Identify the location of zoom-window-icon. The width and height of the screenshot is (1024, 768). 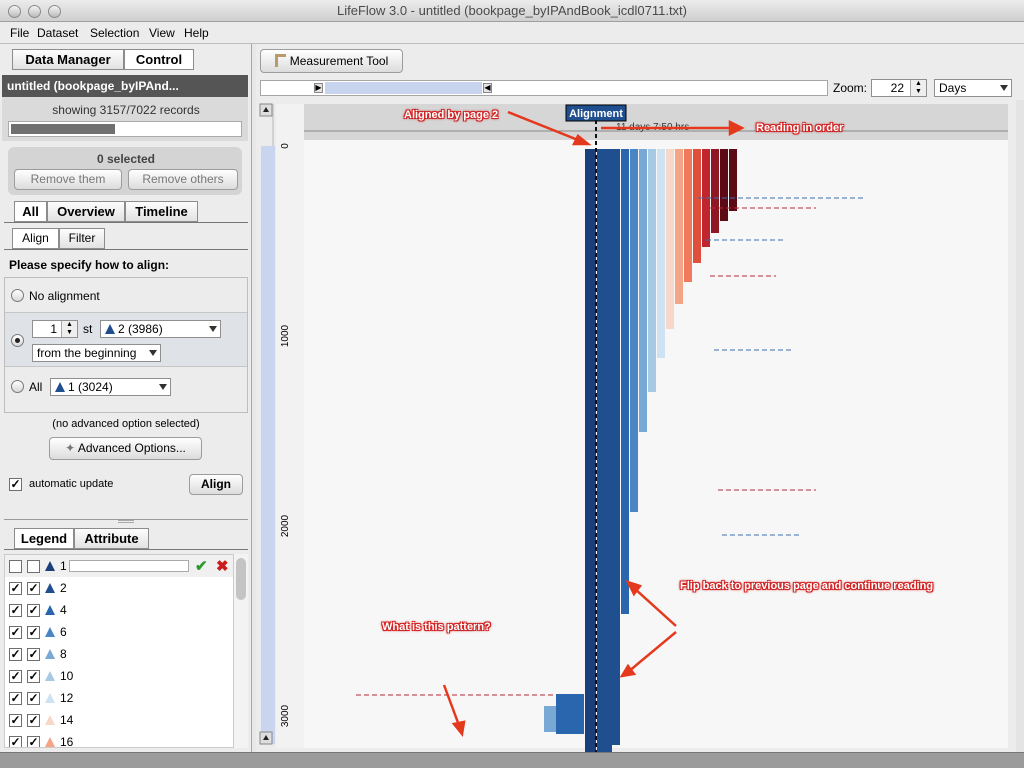
(54, 11).